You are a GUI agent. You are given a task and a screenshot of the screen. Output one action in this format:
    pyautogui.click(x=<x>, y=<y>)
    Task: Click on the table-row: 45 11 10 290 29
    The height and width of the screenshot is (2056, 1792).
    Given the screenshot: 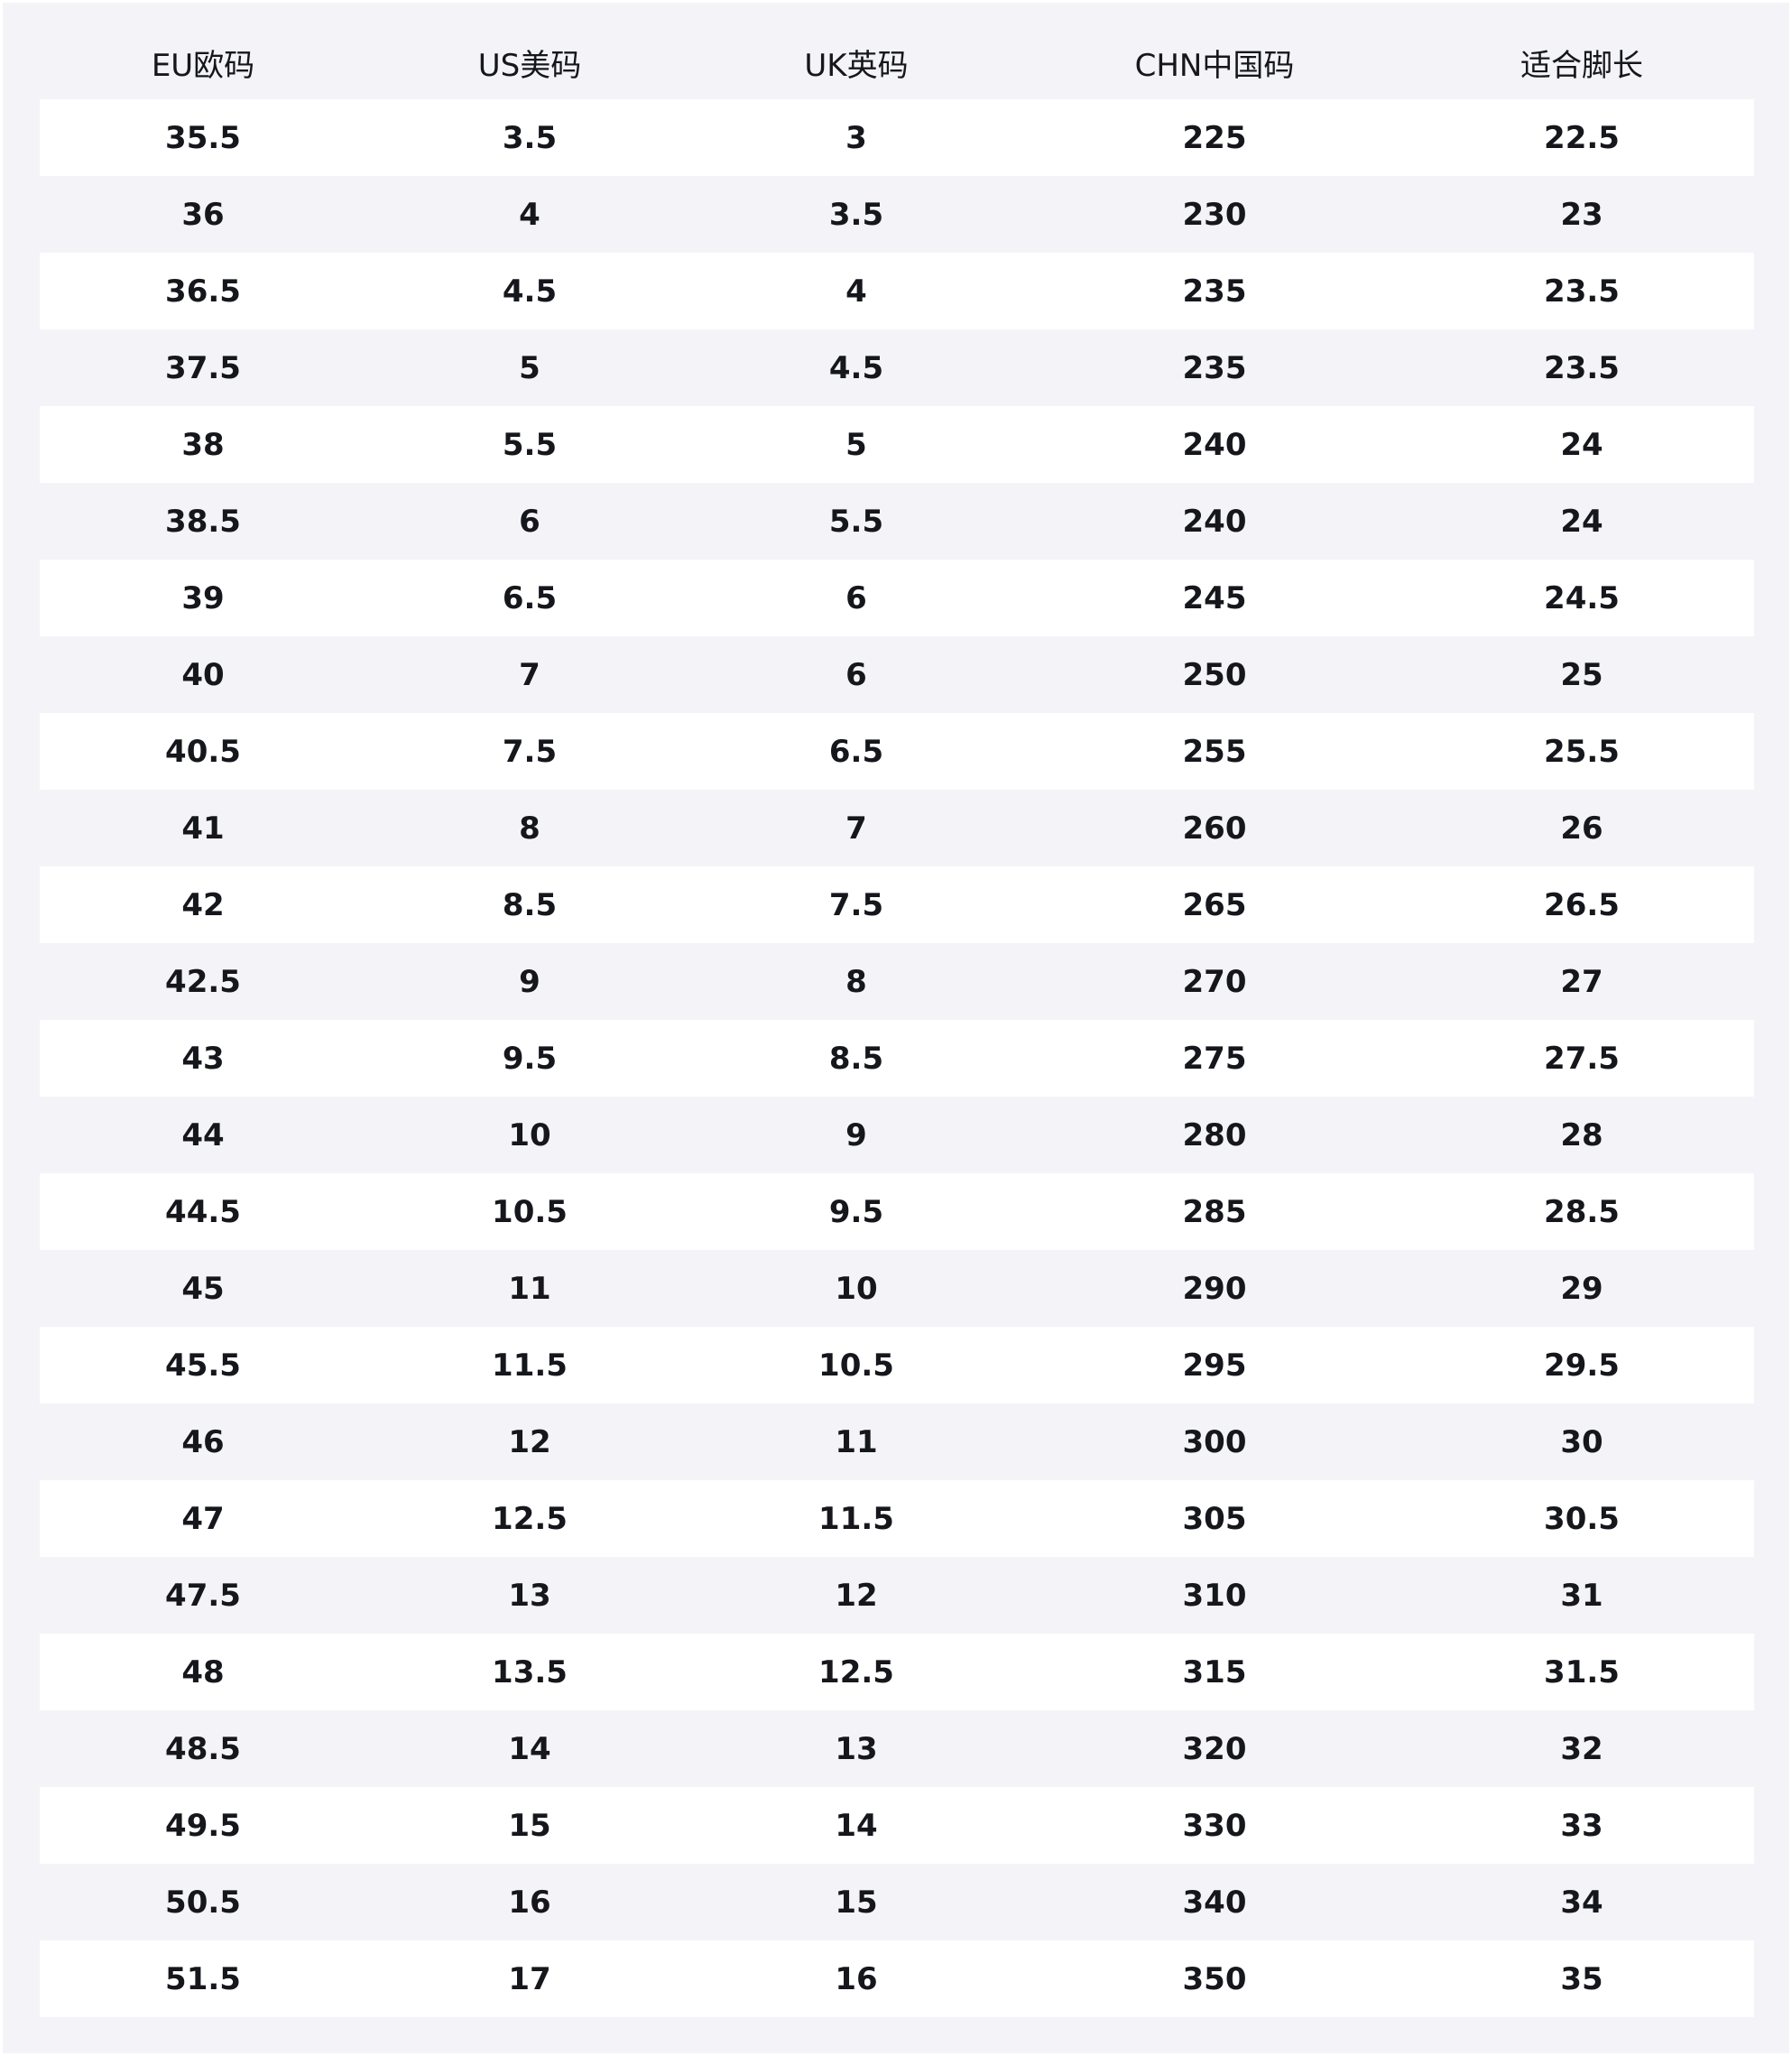 What is the action you would take?
    pyautogui.click(x=897, y=1288)
    